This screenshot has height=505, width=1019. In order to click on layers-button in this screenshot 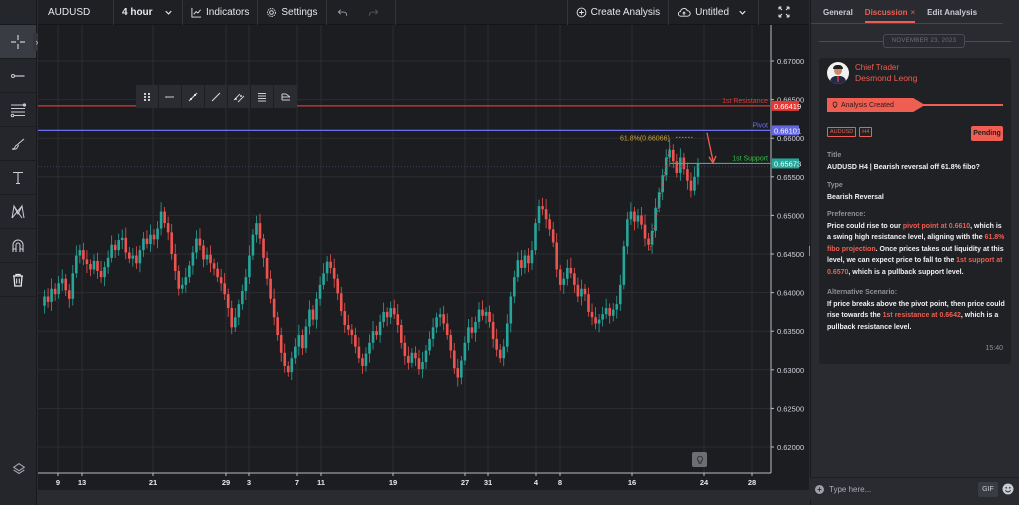, I will do `click(18, 469)`.